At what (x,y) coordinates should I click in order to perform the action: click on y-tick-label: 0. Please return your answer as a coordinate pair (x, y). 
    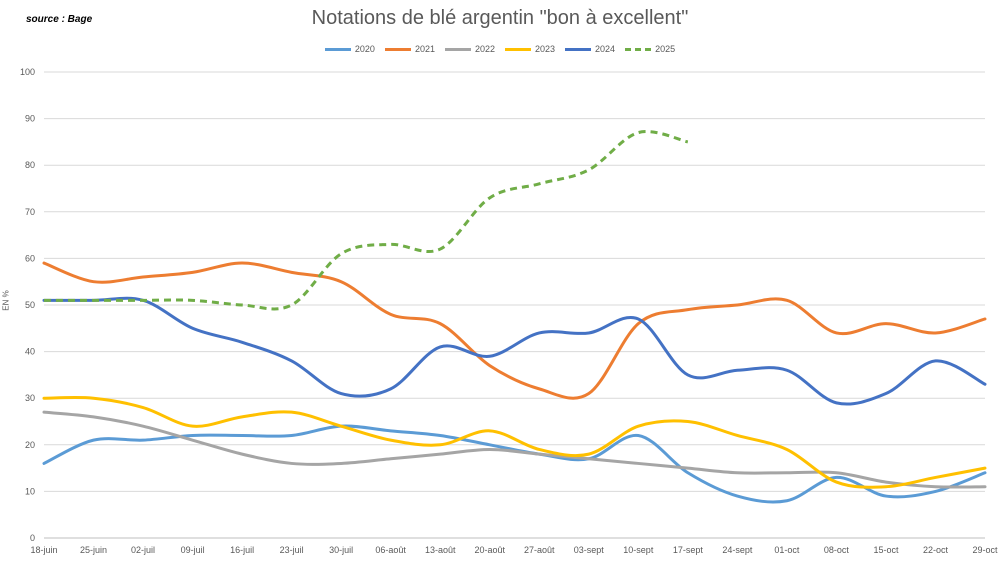
    Looking at the image, I should click on (32, 538).